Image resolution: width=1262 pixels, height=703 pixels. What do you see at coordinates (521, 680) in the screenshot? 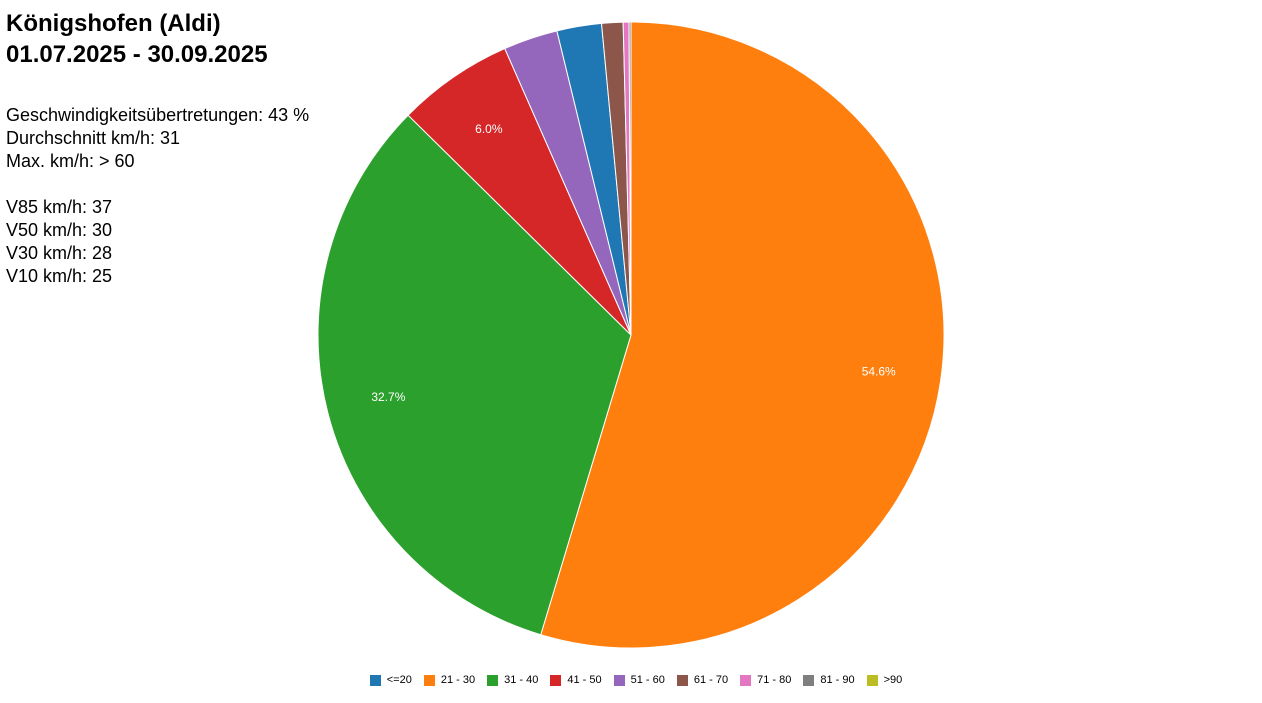
I see `legend-label: 31 - 40` at bounding box center [521, 680].